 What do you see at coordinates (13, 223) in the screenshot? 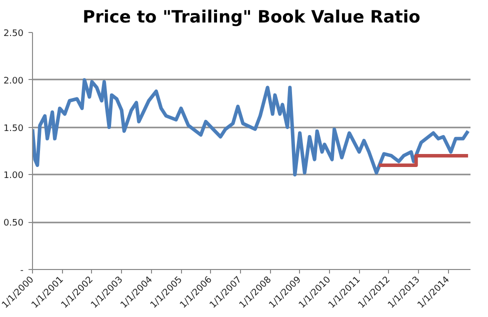
I see `y-tick-label: 0.50` at bounding box center [13, 223].